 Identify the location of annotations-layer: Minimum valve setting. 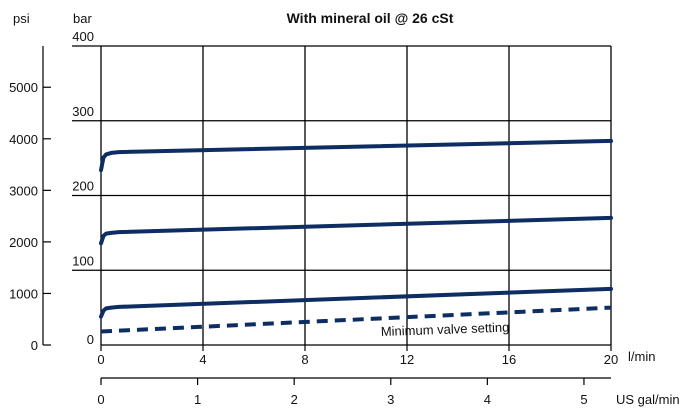
(445, 329).